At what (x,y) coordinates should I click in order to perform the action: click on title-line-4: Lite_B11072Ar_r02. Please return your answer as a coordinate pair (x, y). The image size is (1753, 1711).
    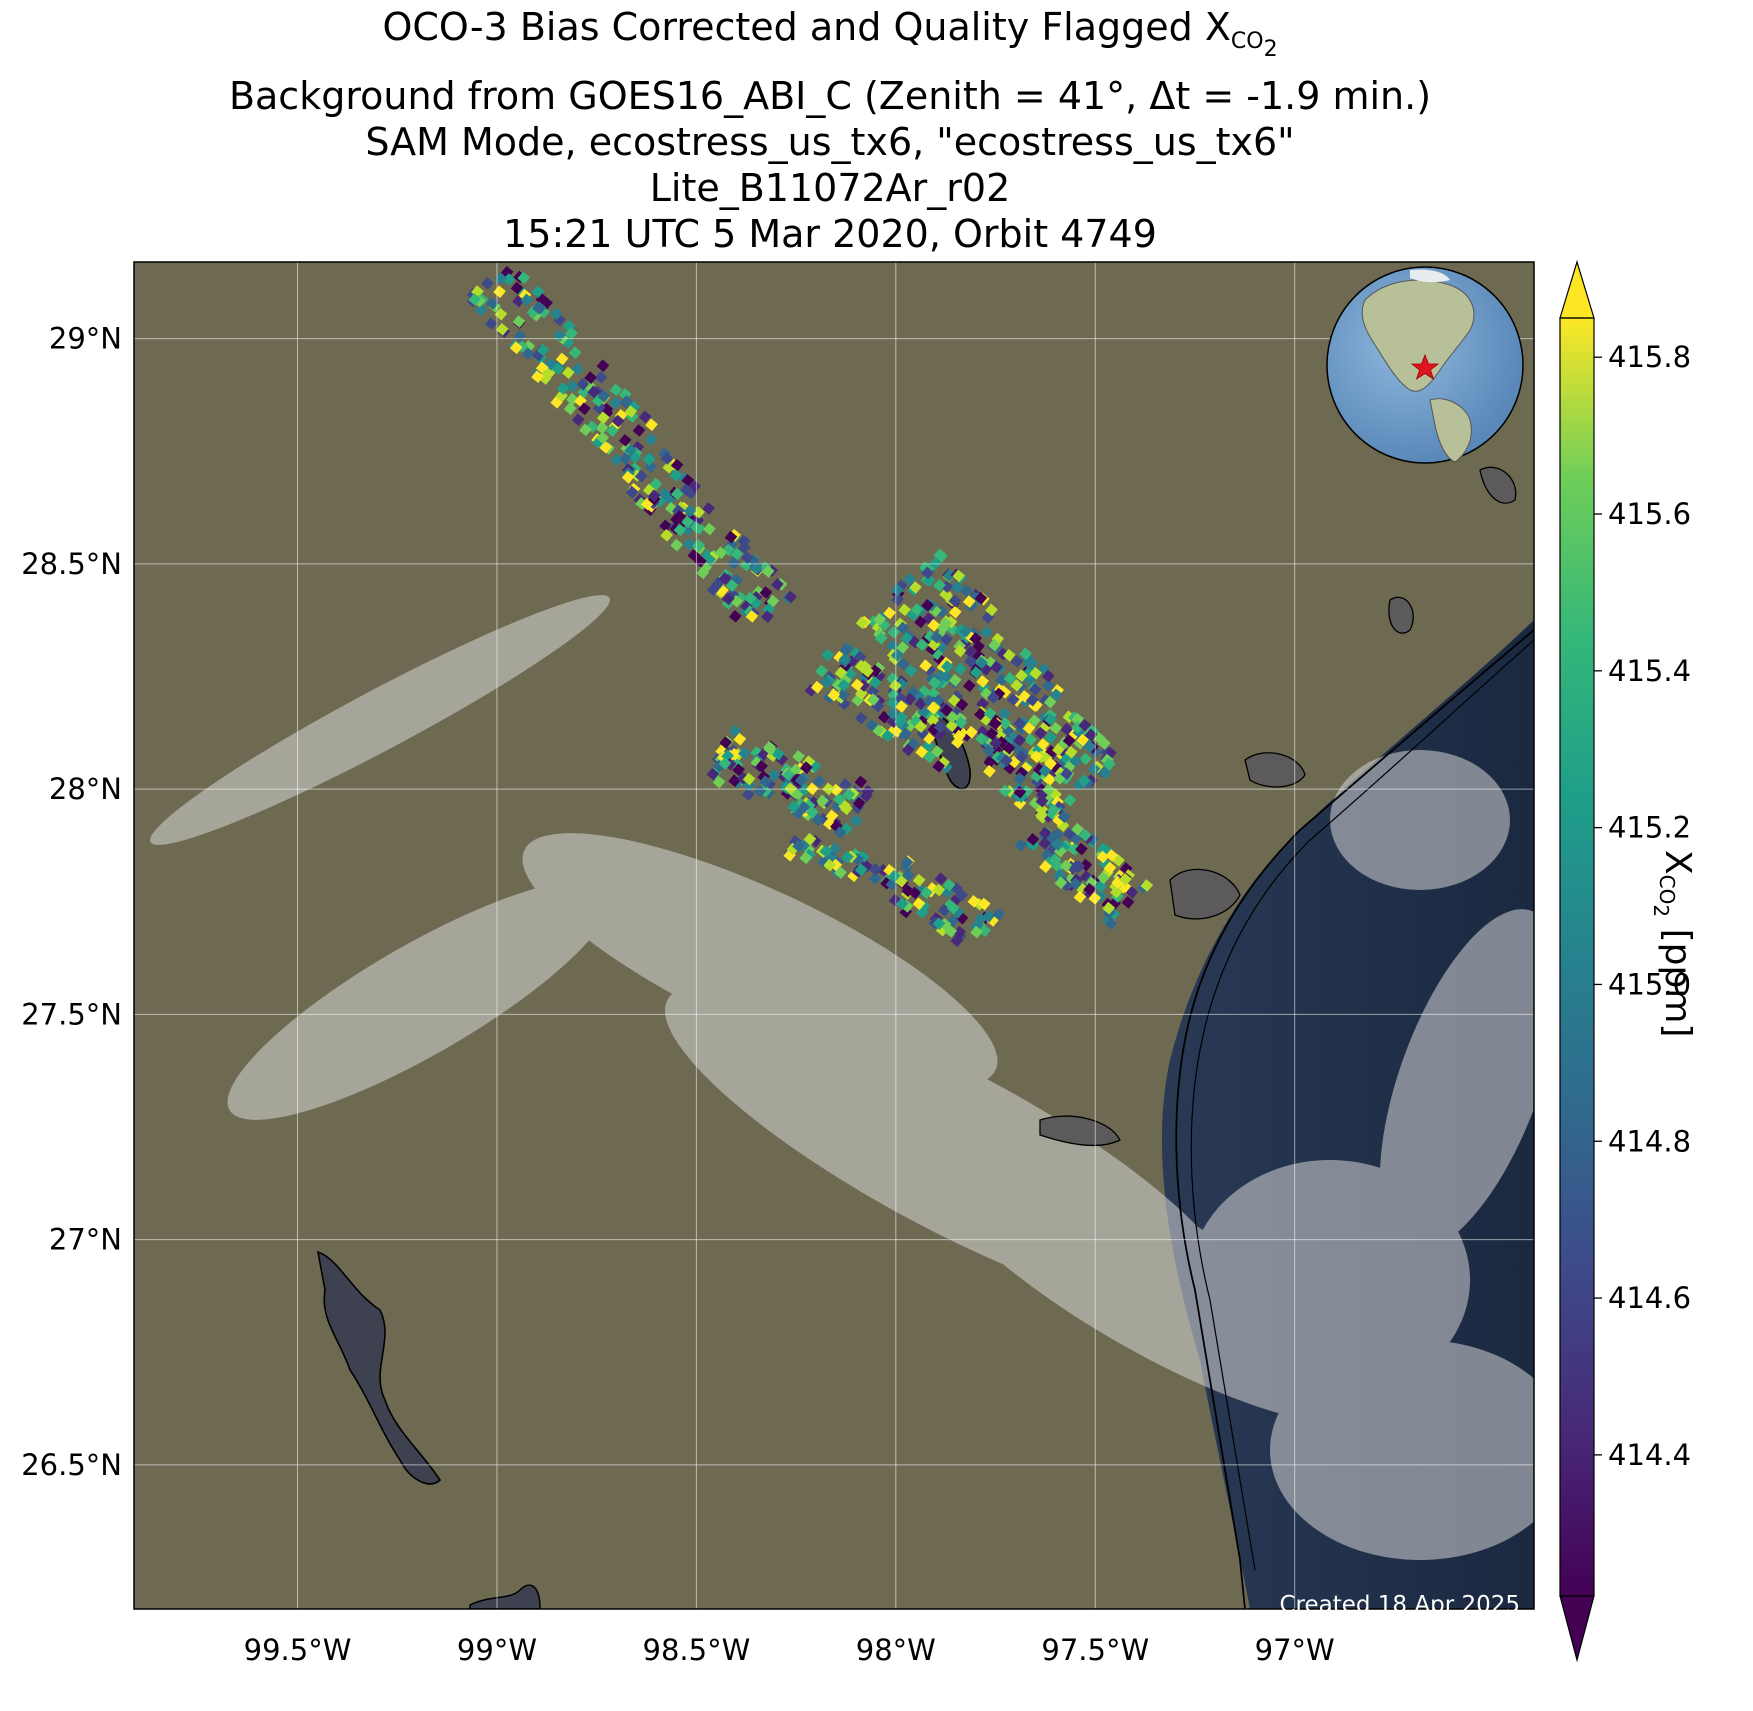
    Looking at the image, I should click on (830, 188).